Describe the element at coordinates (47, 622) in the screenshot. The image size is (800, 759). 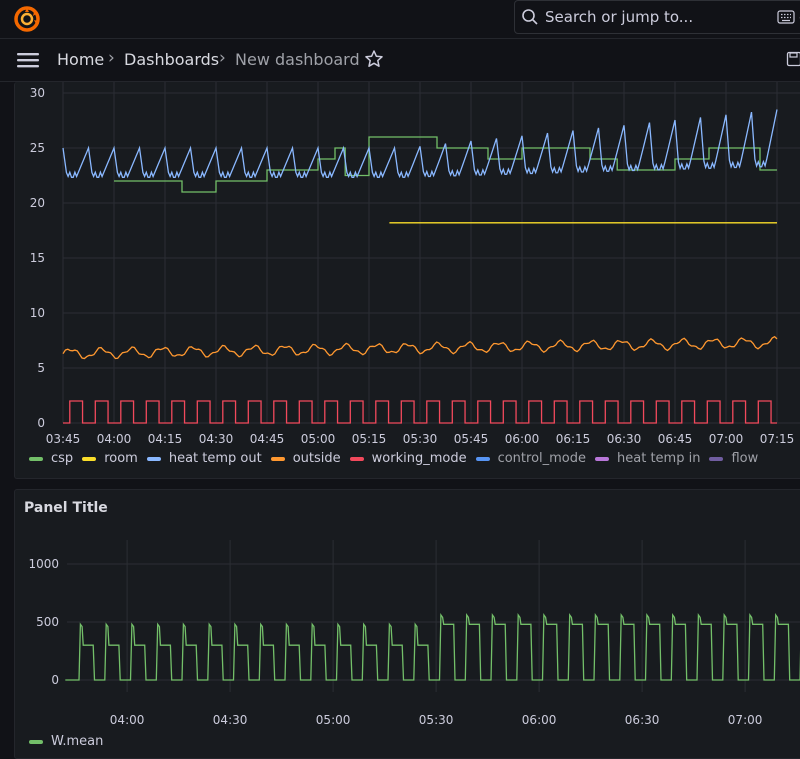
I see `y-tick-label: 500` at that location.